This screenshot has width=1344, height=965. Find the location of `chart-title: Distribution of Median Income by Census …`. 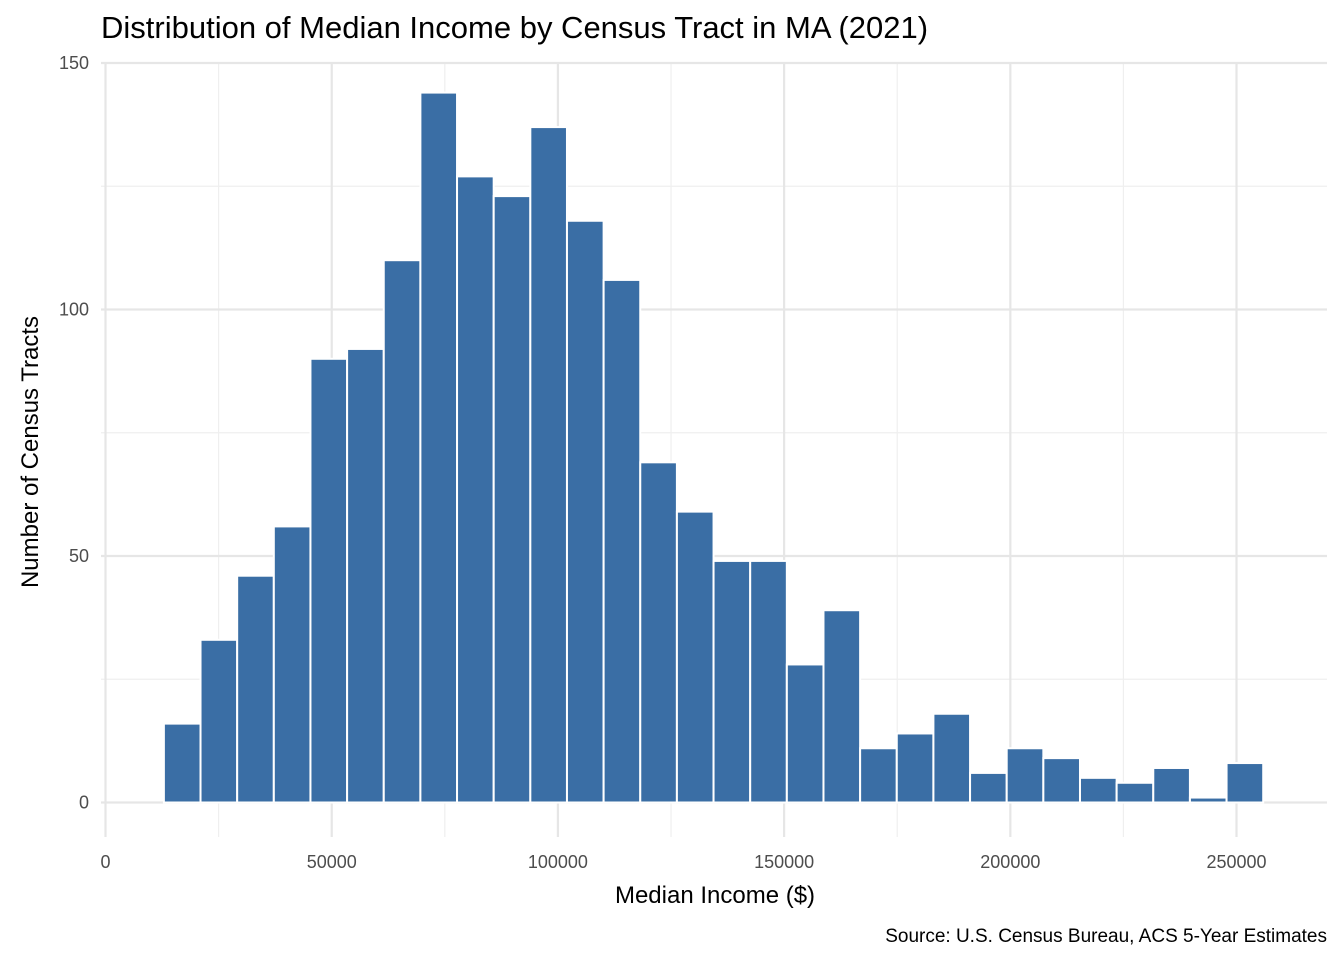

chart-title: Distribution of Median Income by Census … is located at coordinates (514, 27).